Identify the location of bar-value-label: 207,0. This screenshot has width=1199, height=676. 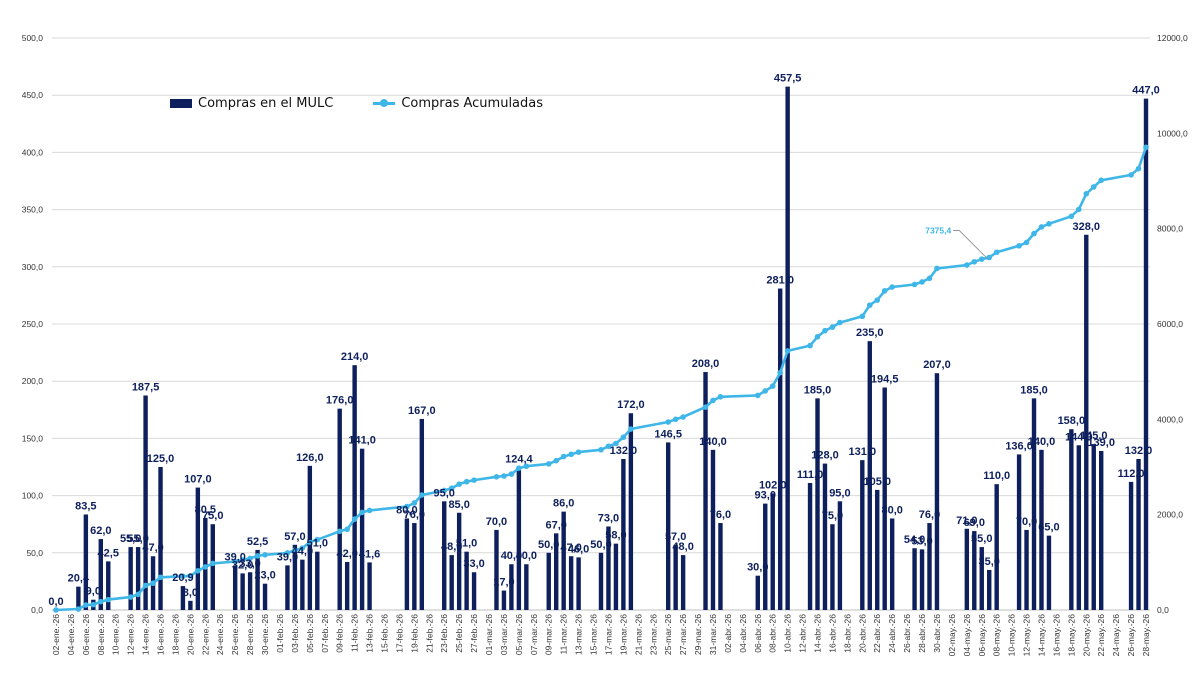
(937, 365).